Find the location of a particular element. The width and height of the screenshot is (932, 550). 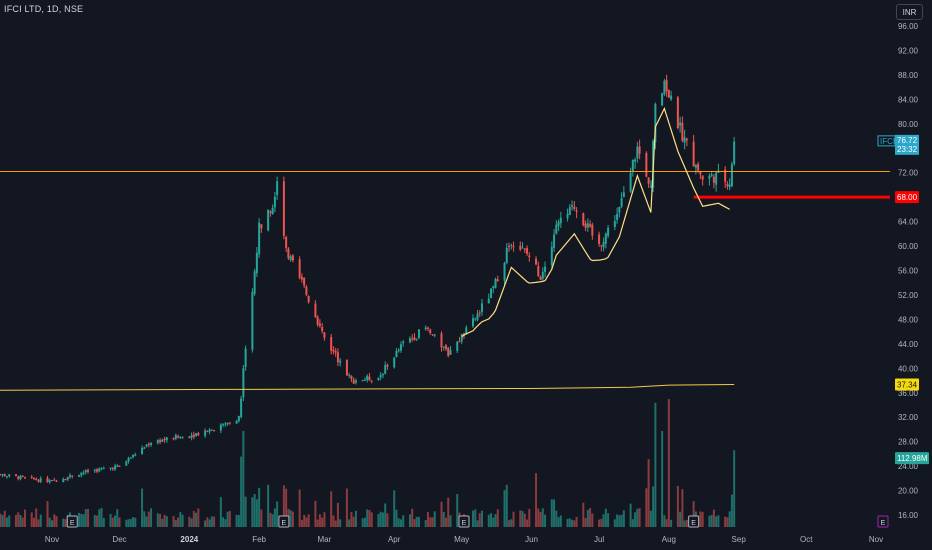

y-tick-label: 60.00 is located at coordinates (908, 246).